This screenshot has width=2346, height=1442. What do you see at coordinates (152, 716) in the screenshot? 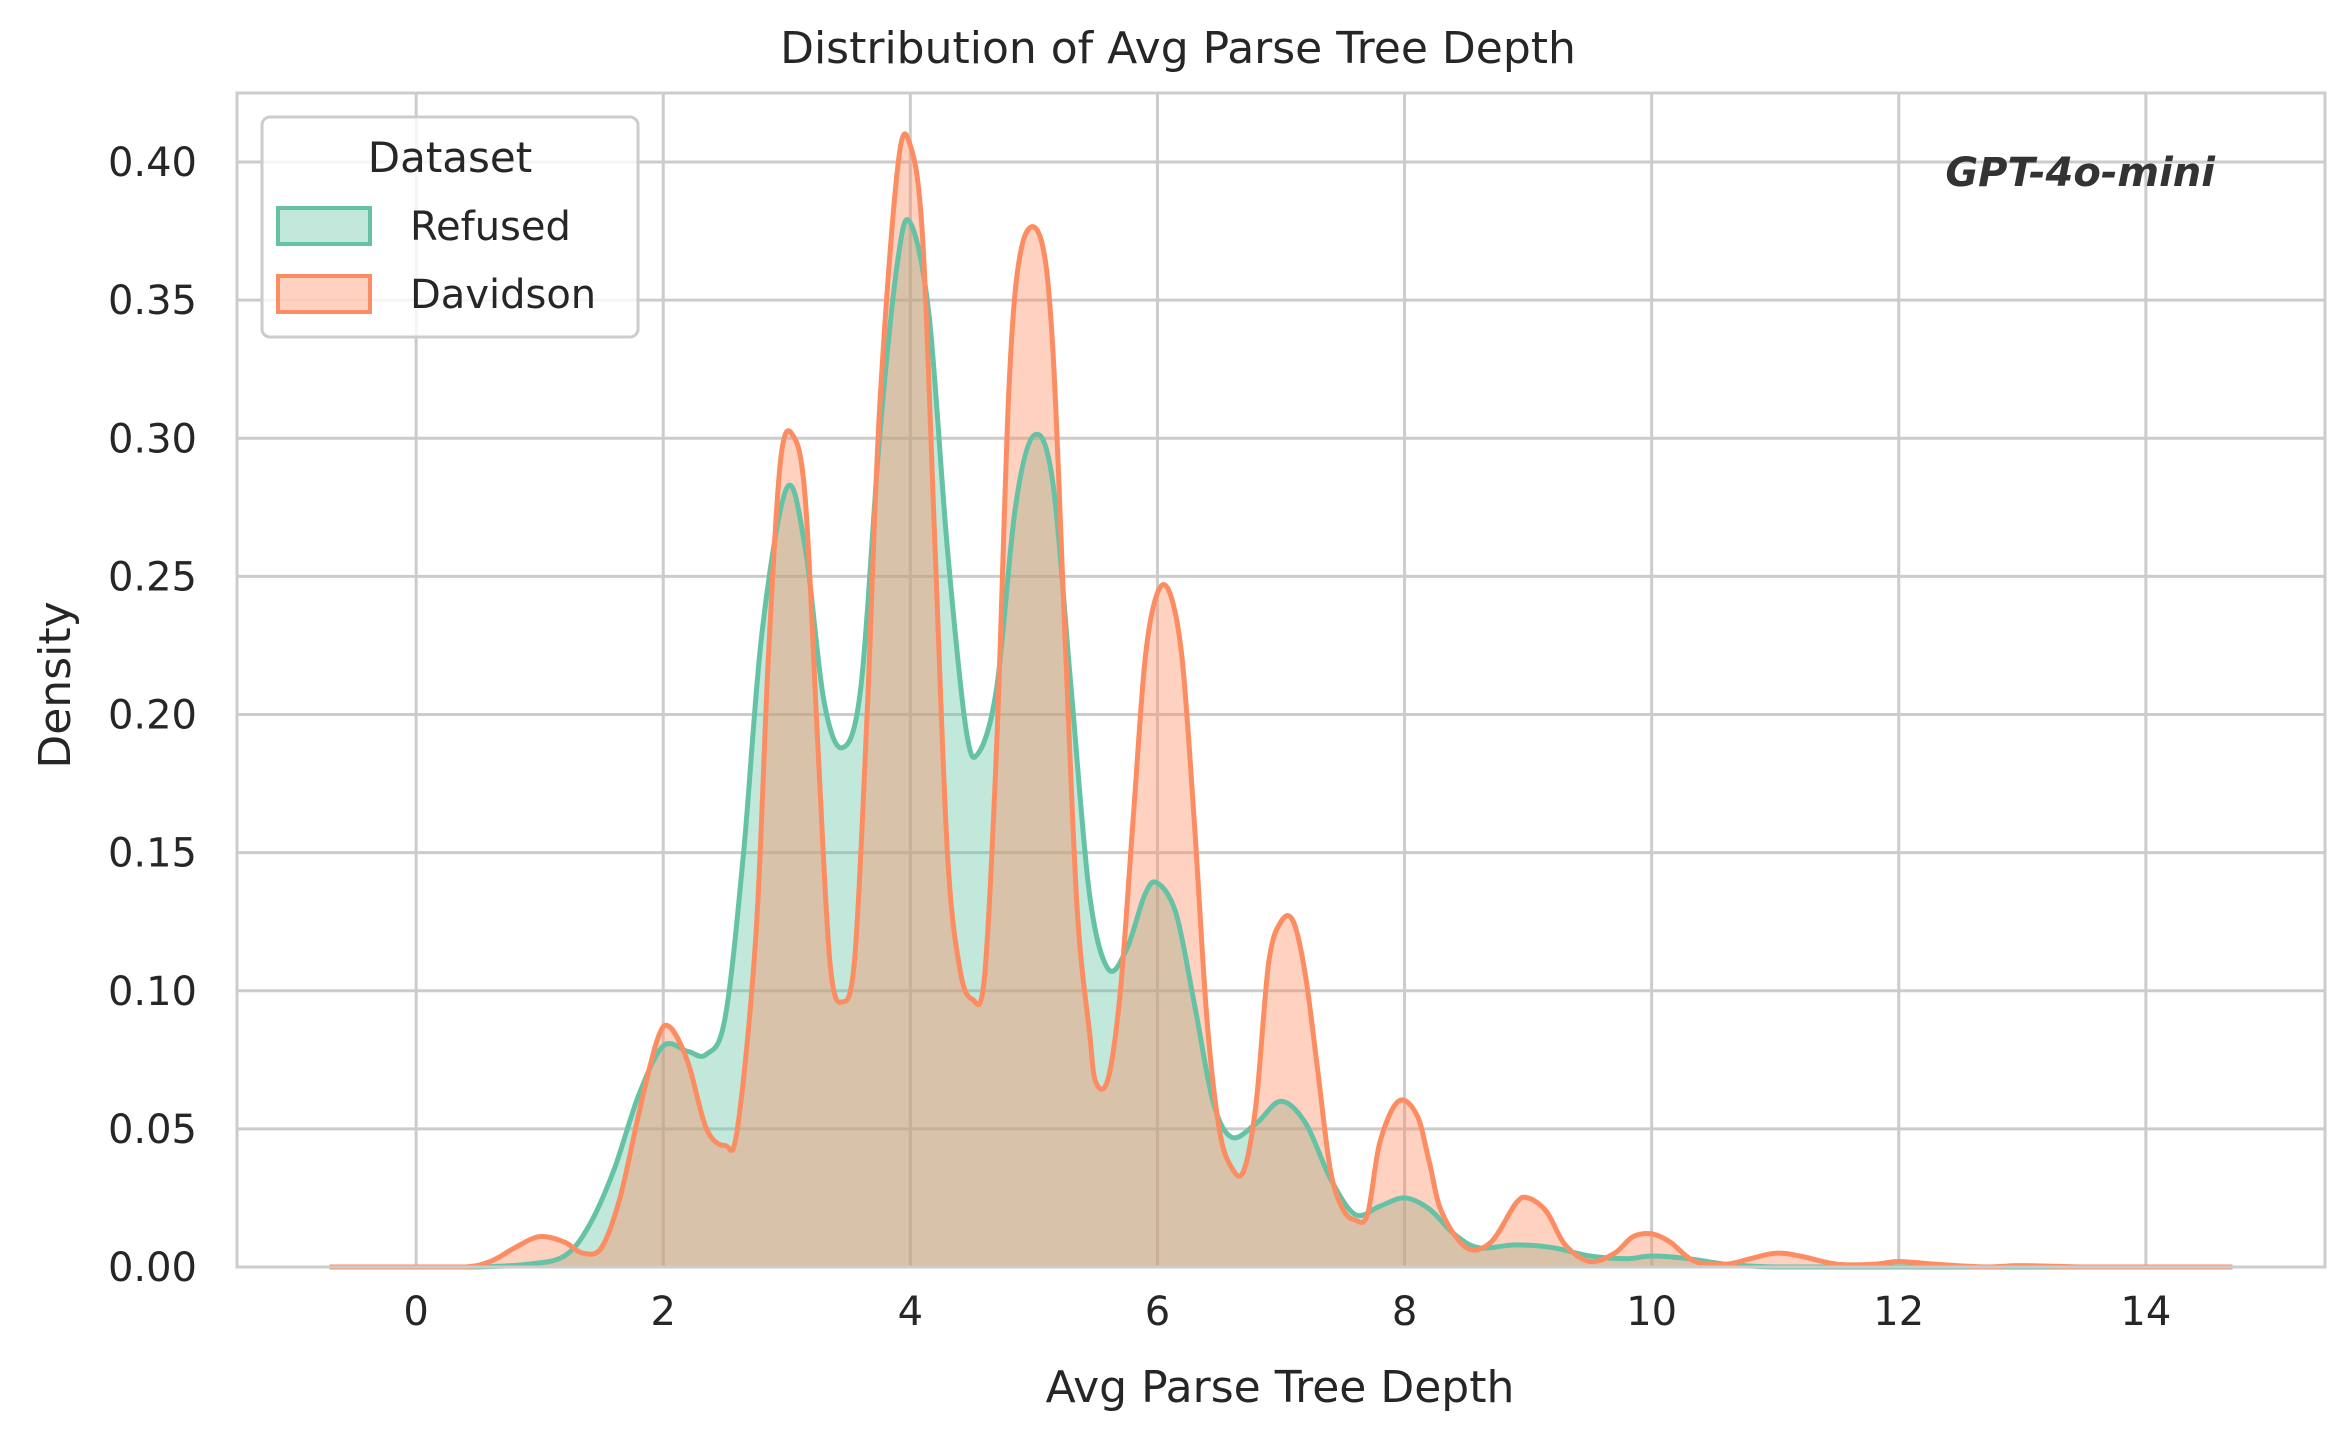
I see `y-tick-label: 0.20` at bounding box center [152, 716].